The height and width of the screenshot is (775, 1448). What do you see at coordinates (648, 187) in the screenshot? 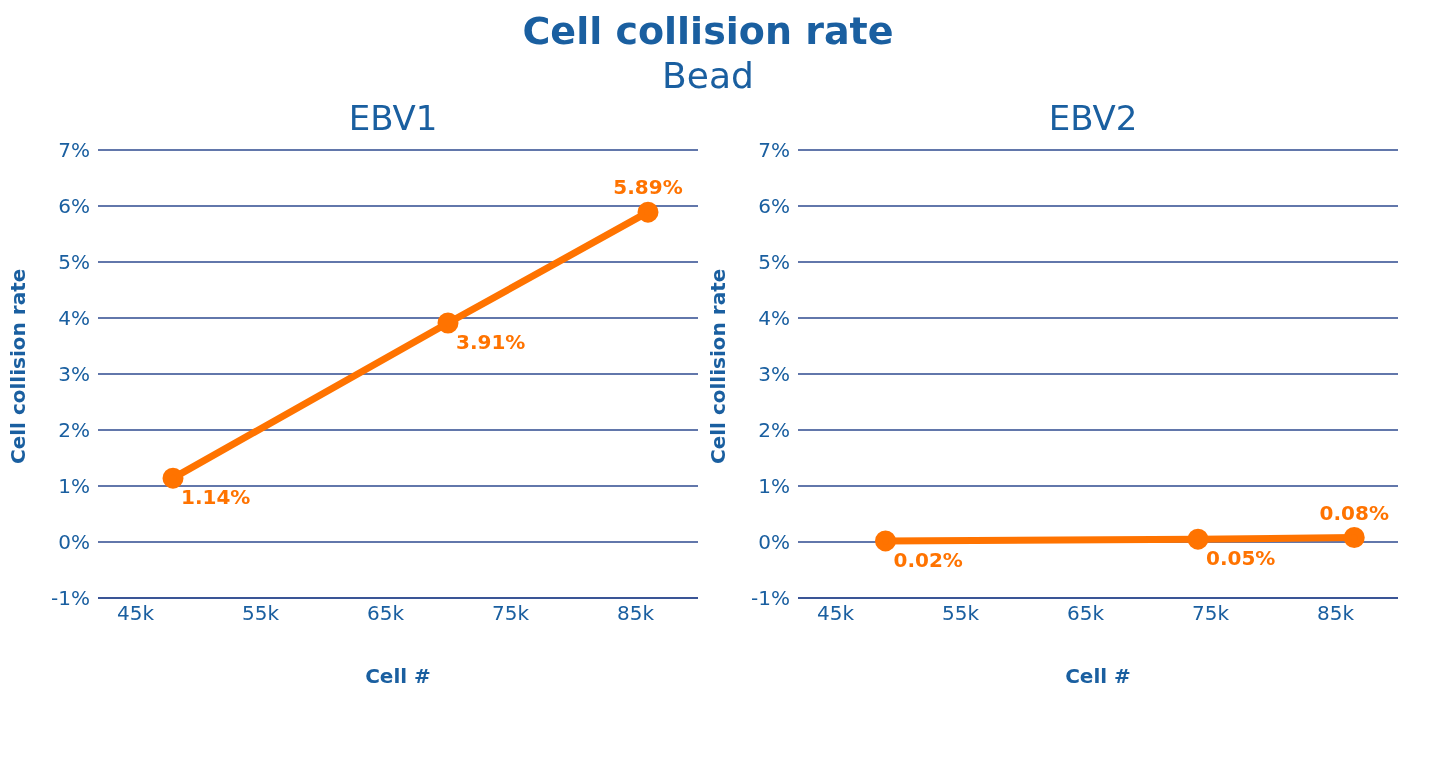
I see `data-label: 5.89%` at bounding box center [648, 187].